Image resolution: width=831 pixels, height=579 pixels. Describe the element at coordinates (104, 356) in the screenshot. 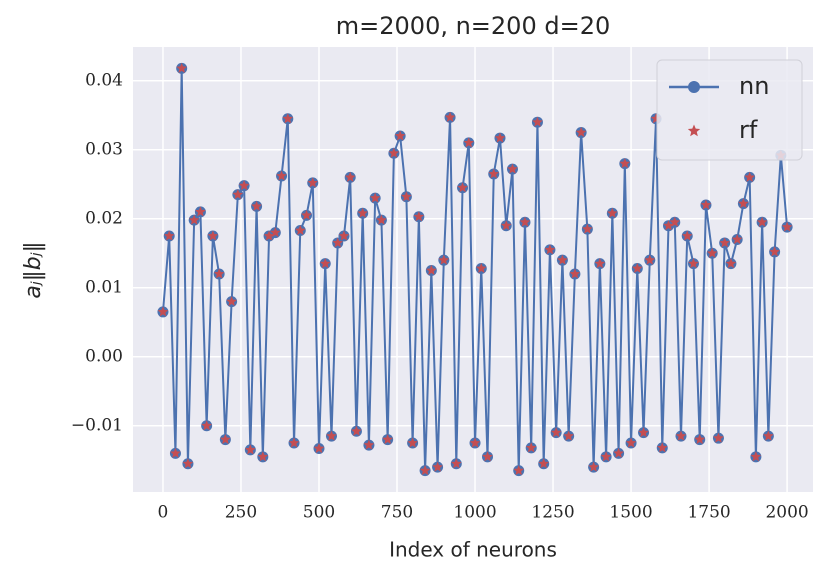

I see `y-tick-label: 0.00` at that location.